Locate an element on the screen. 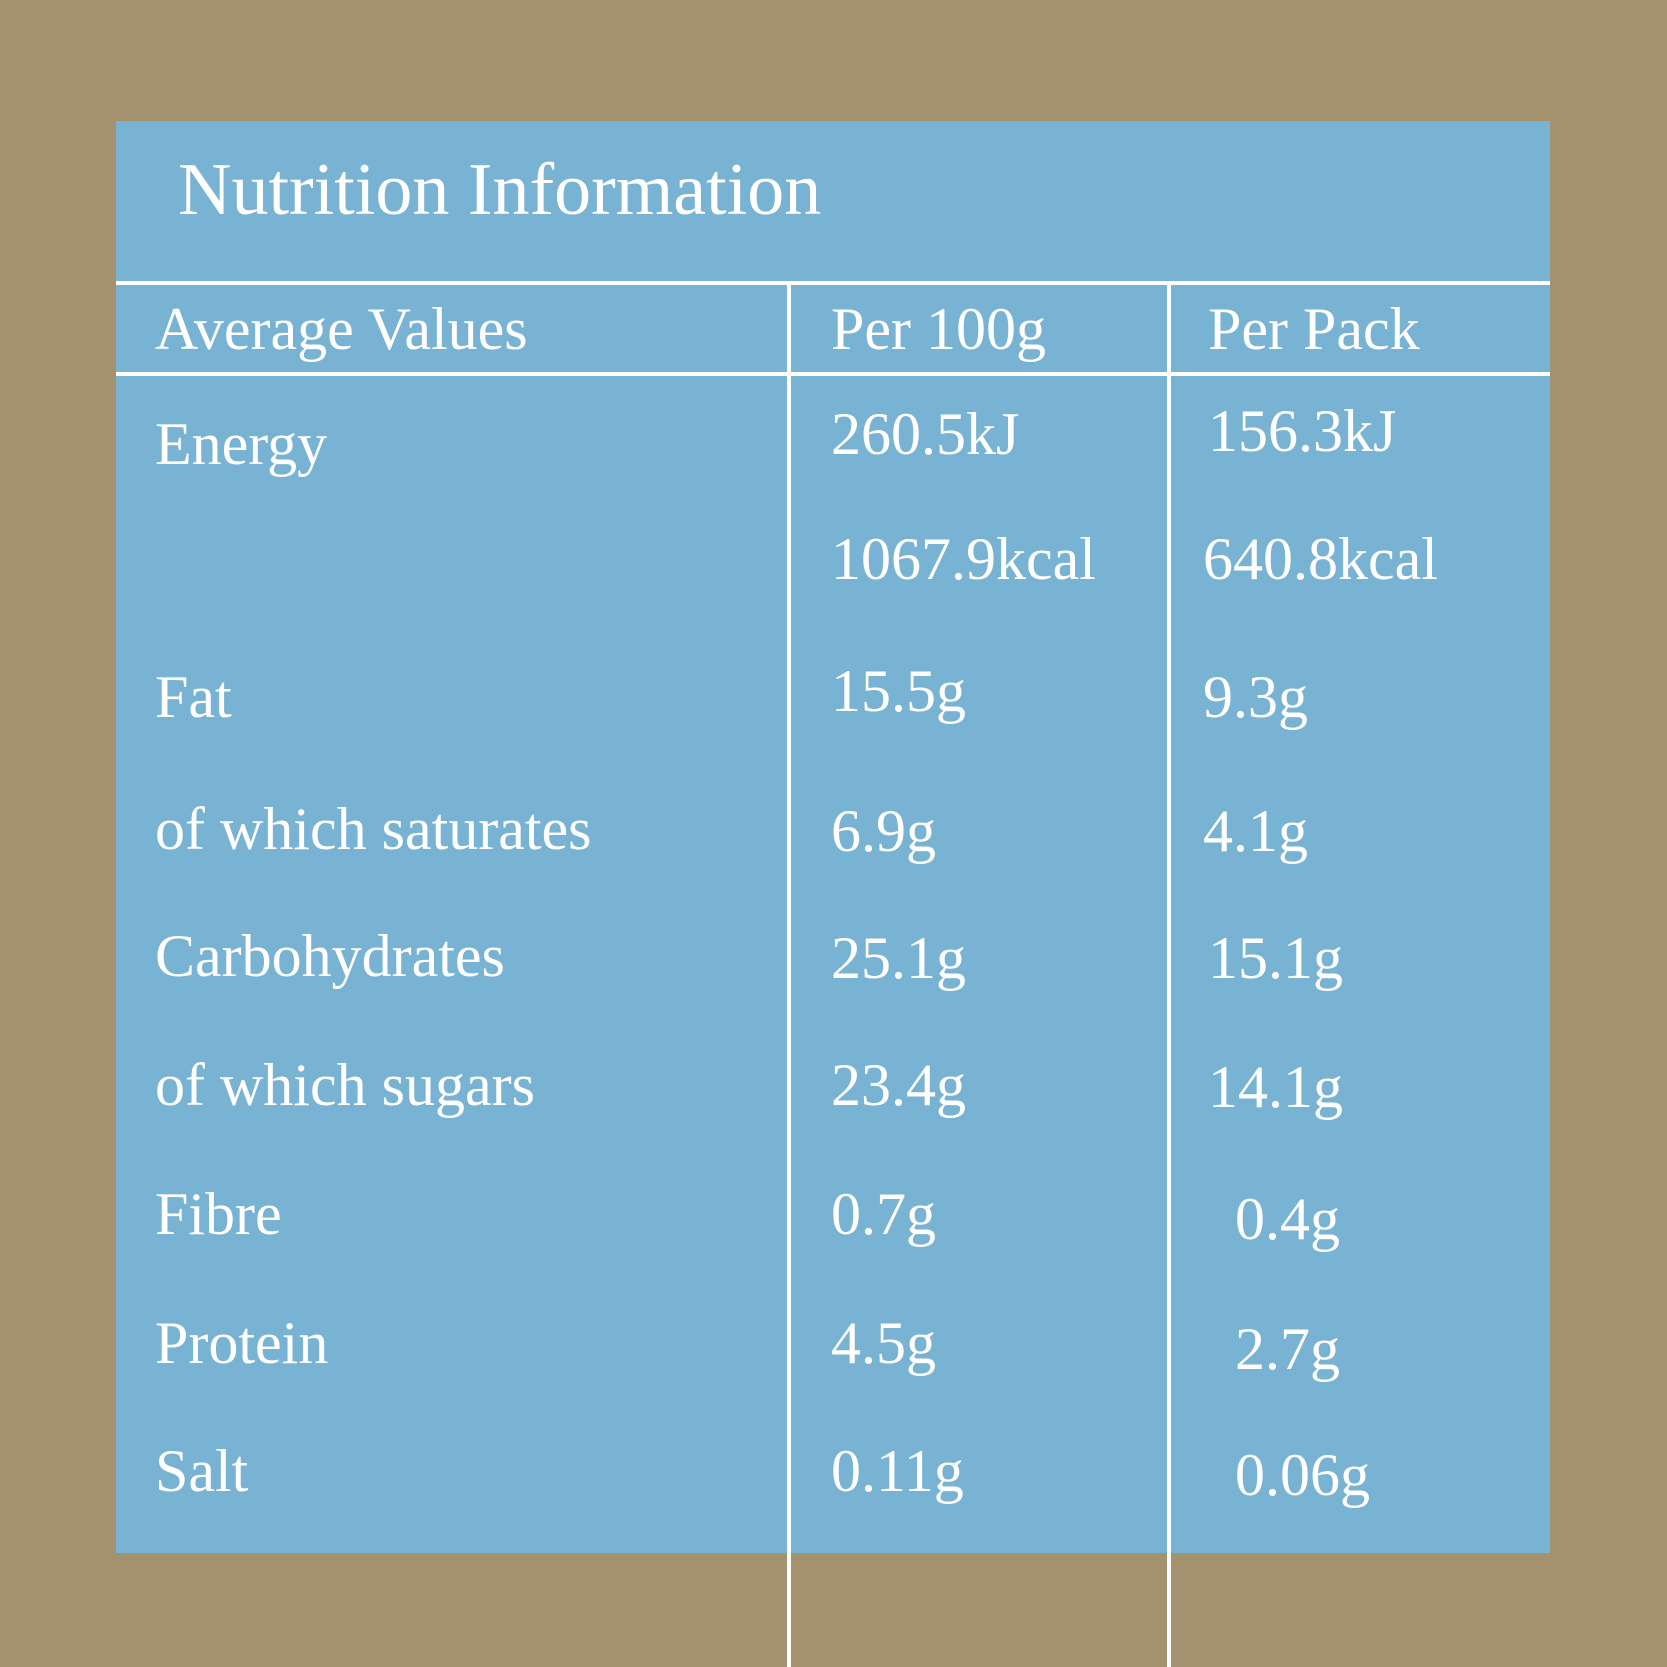 The image size is (1667, 1667). row-energy-kcal-perpack: 640.8kcal is located at coordinates (1320, 559).